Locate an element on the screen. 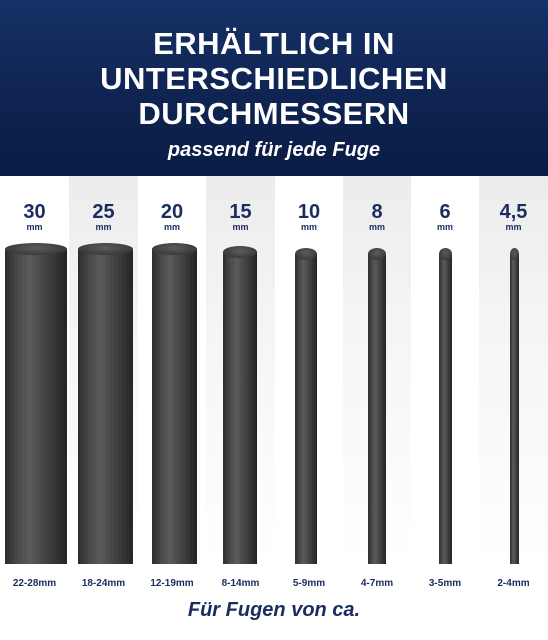 Image resolution: width=548 pixels, height=640 pixels. size-column-10: 10 mm is located at coordinates (309, 370).